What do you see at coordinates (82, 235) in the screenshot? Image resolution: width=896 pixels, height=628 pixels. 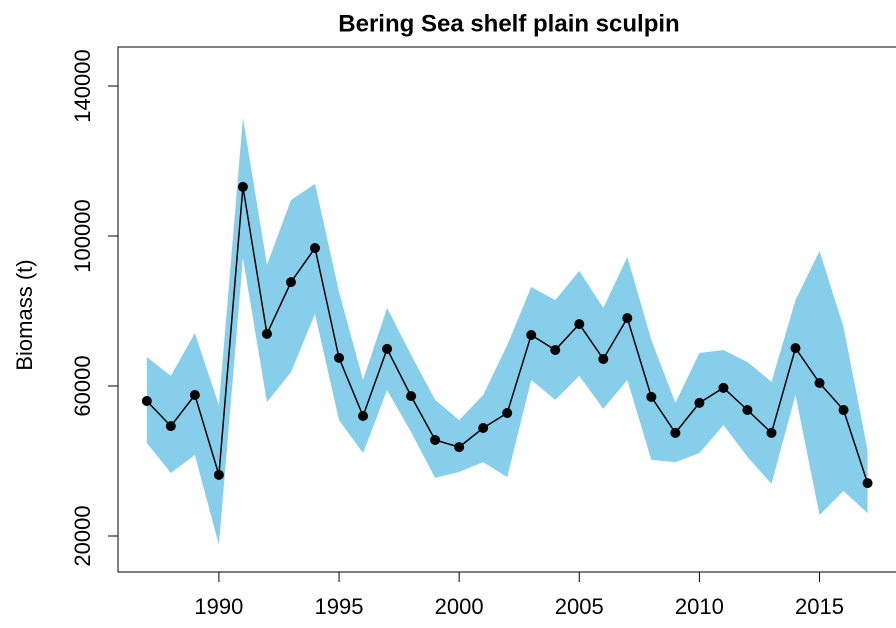 I see `y-tick-label: 100000` at bounding box center [82, 235].